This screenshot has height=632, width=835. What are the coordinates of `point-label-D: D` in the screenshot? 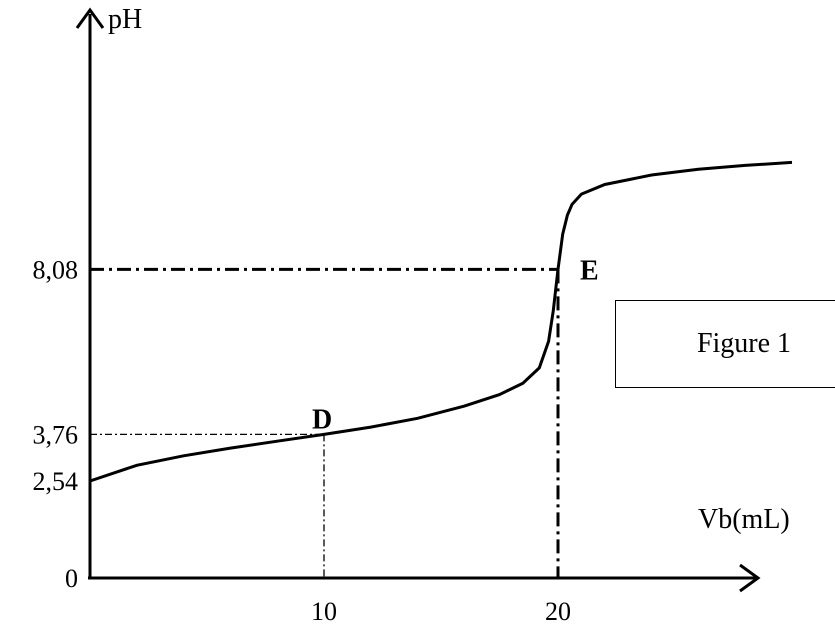 It's located at (322, 419).